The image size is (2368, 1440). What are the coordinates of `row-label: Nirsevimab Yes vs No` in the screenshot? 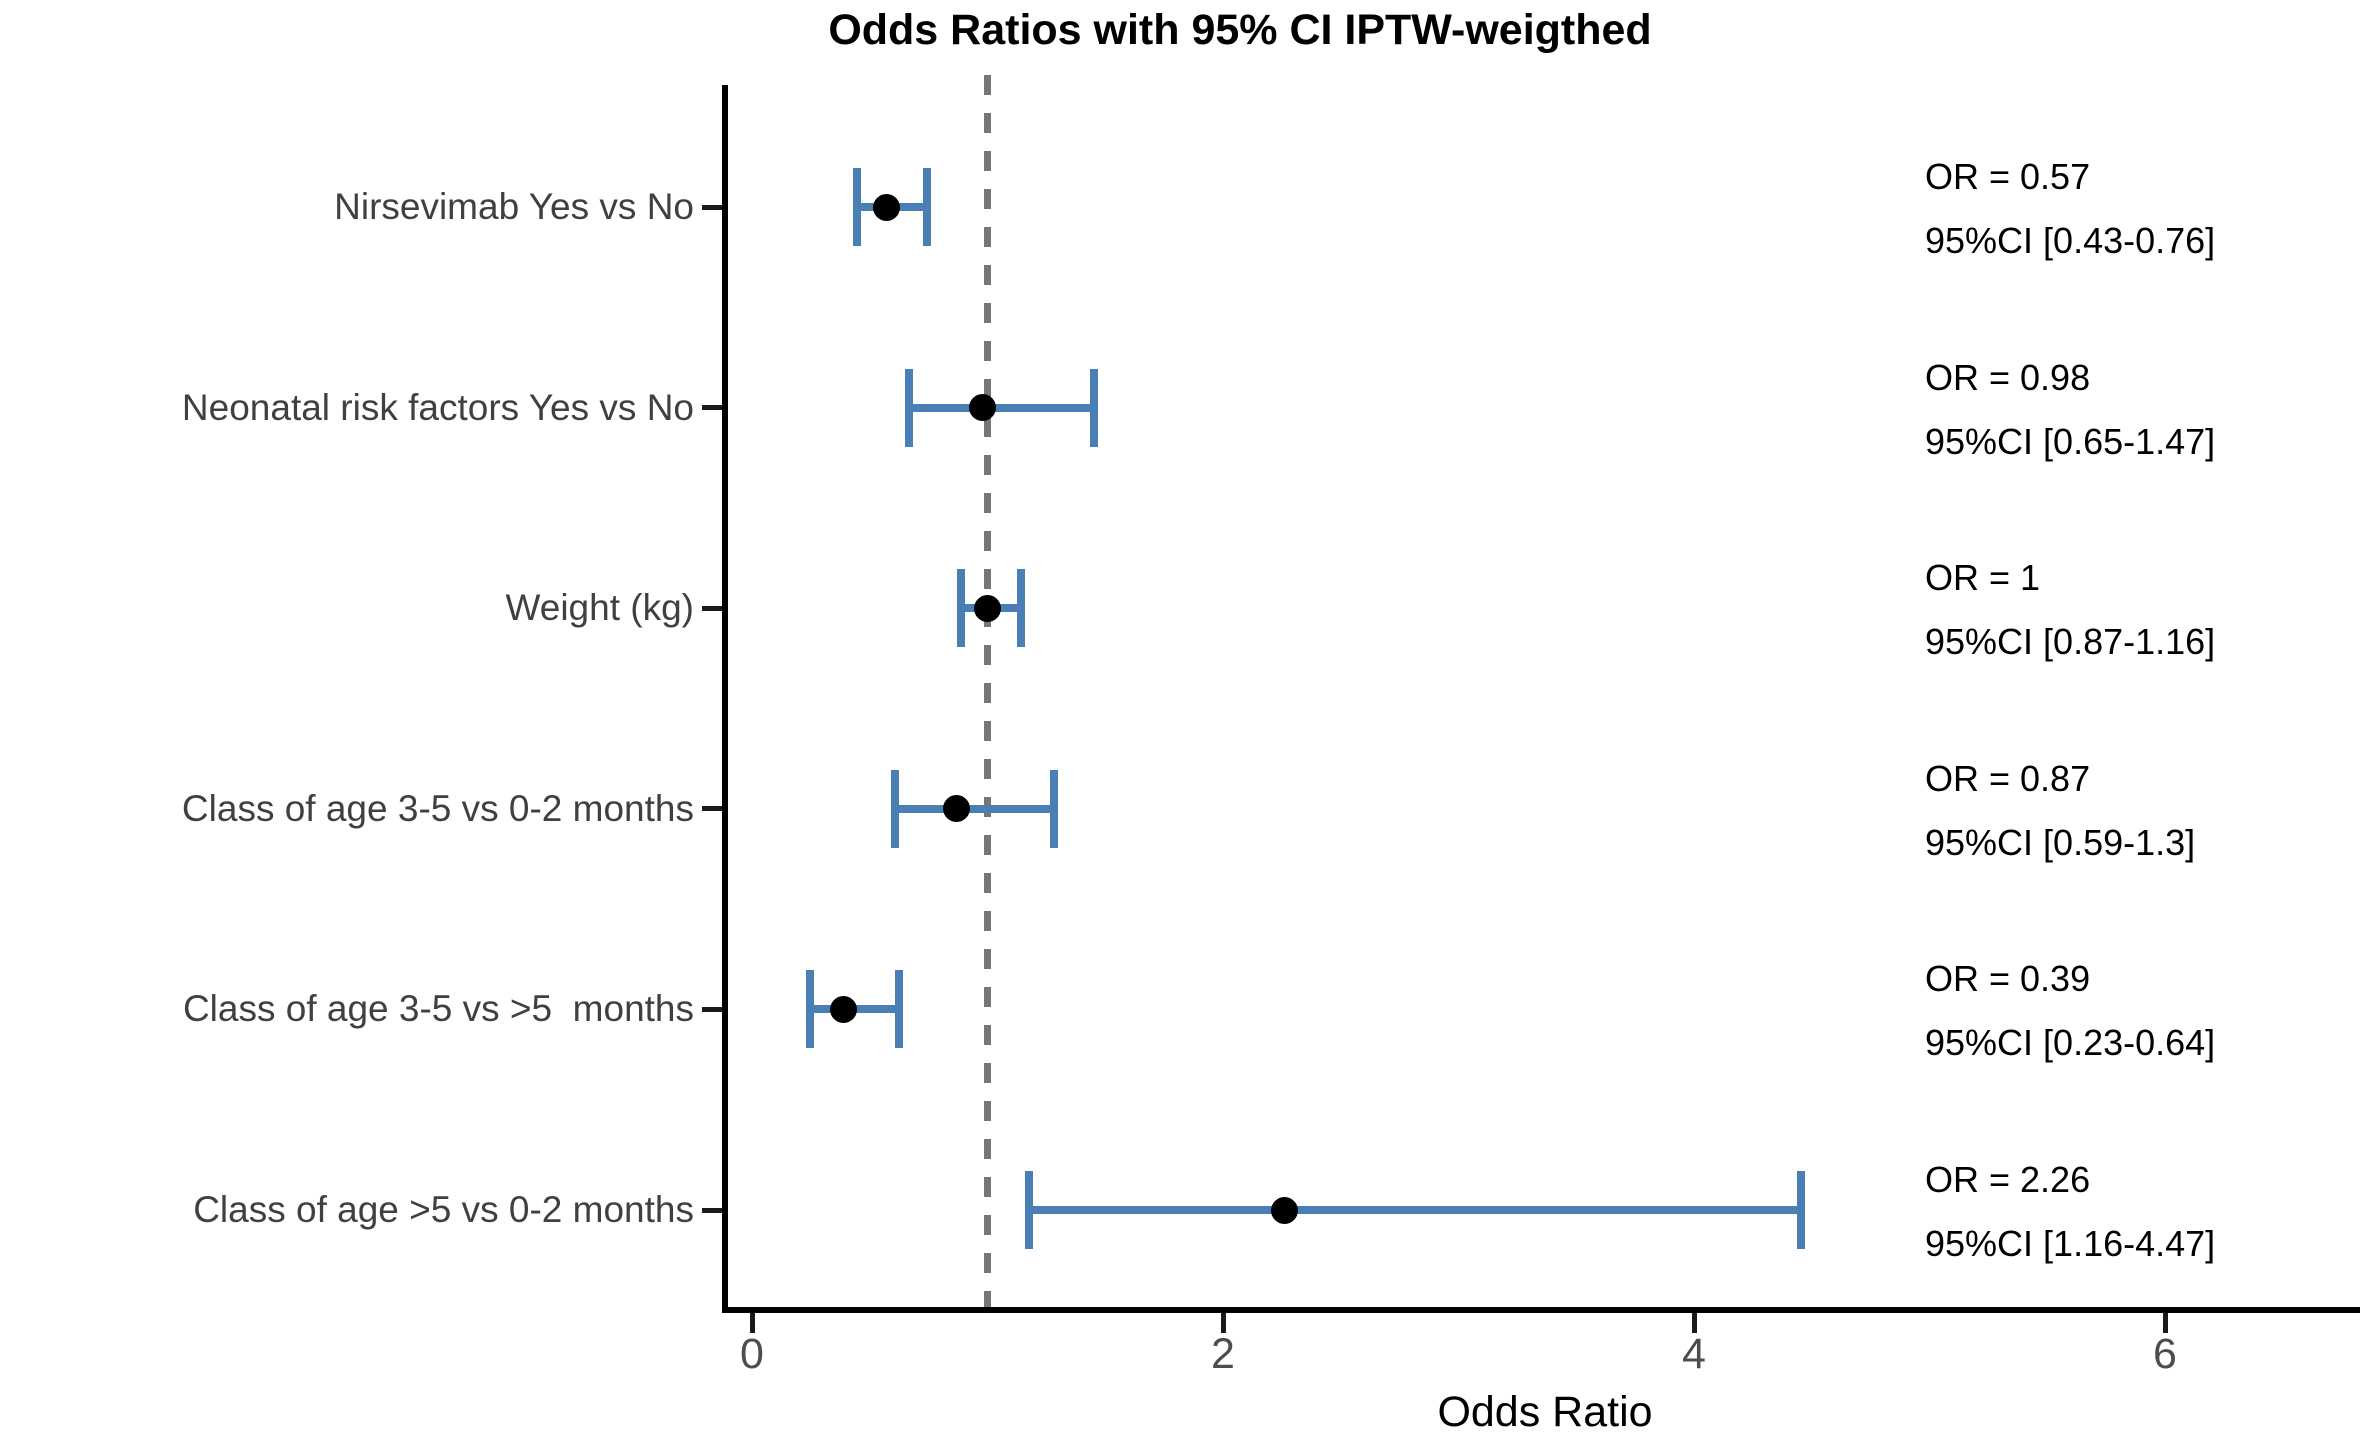 It's located at (514, 206).